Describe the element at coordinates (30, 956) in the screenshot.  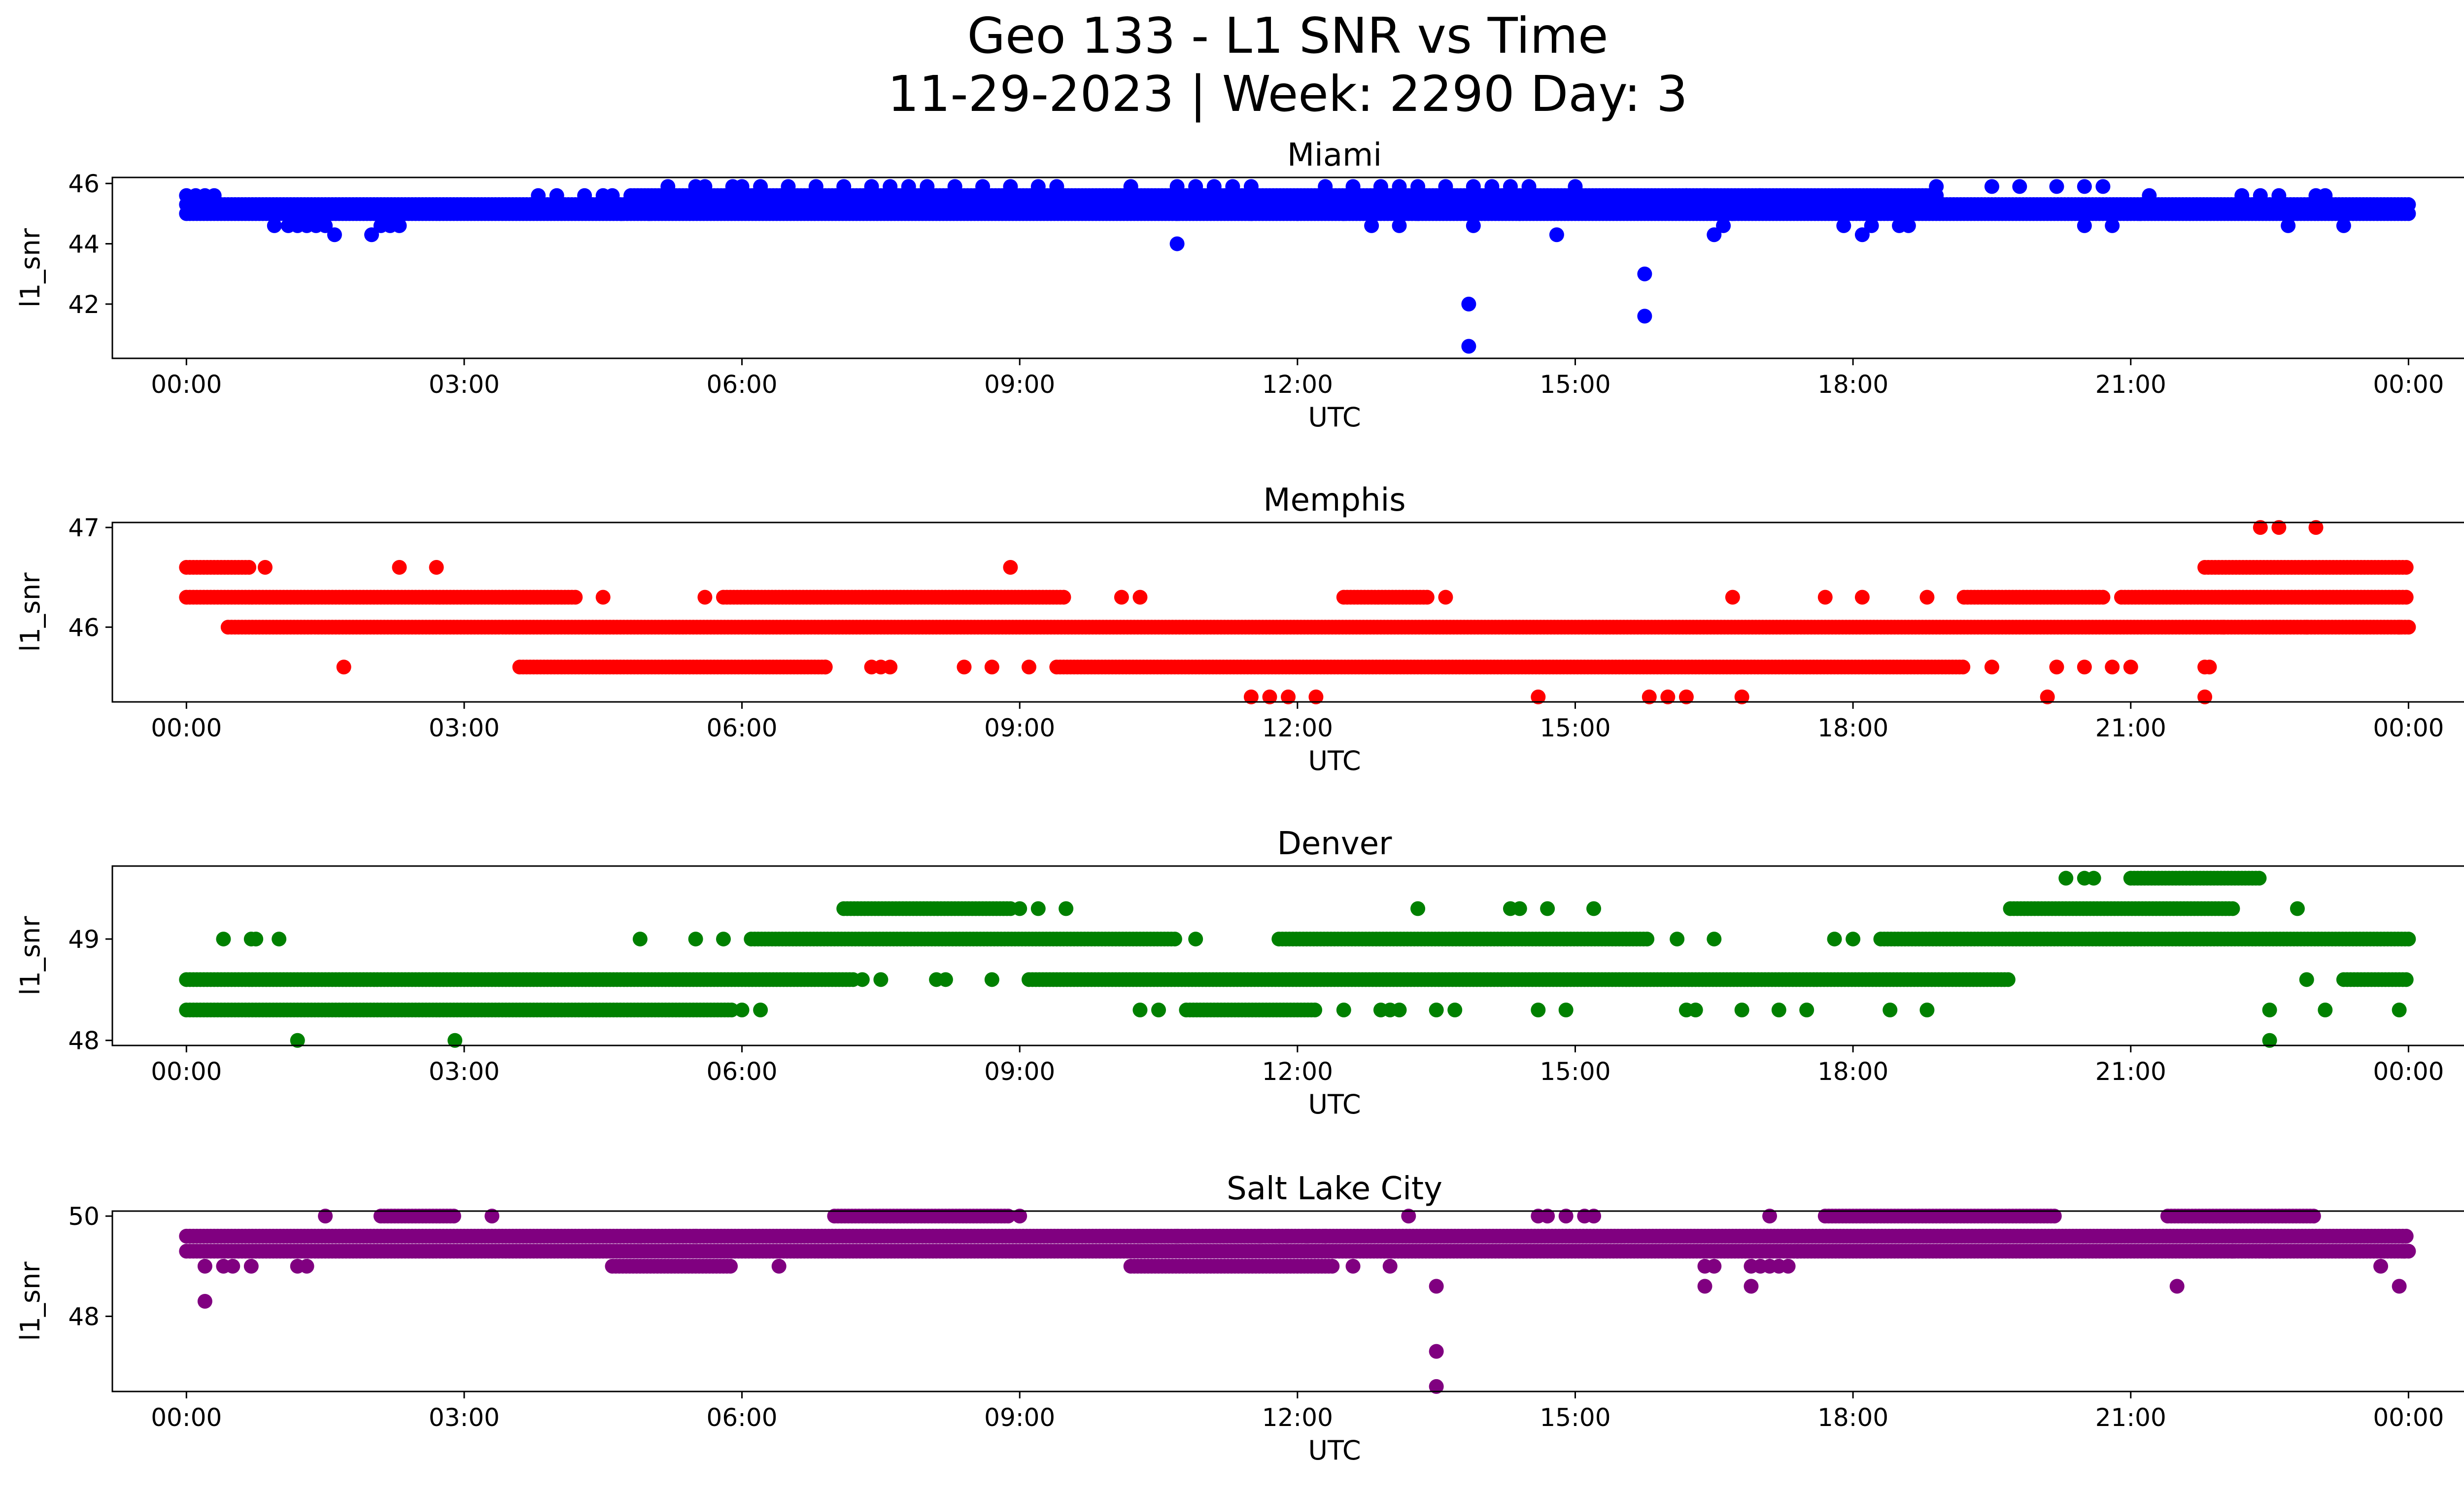
I see `y-axis-label: l1_snr` at that location.